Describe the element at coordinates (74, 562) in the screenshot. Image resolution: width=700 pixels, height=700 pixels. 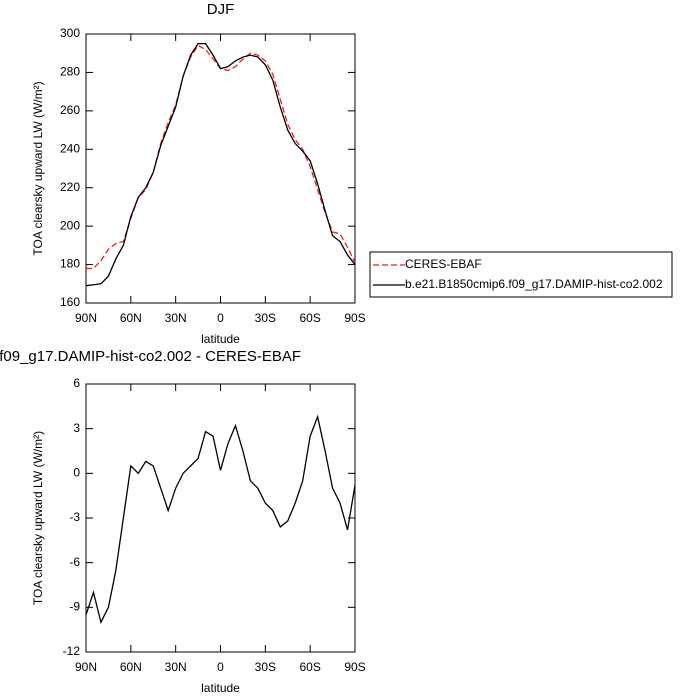
I see `y-tick-label: -6` at that location.